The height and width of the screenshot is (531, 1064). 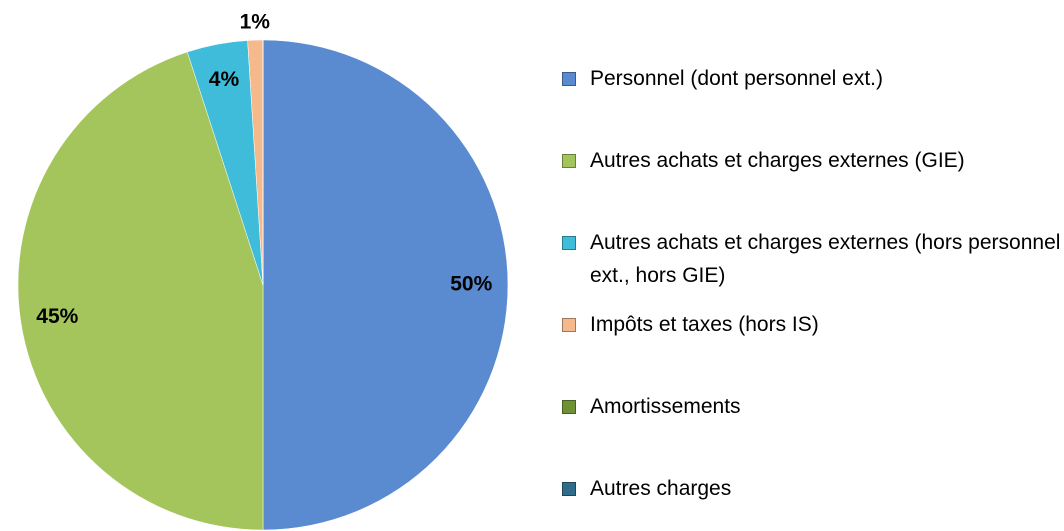 I want to click on legend-item: Personnel (dont personnel ext.), so click(x=812, y=78).